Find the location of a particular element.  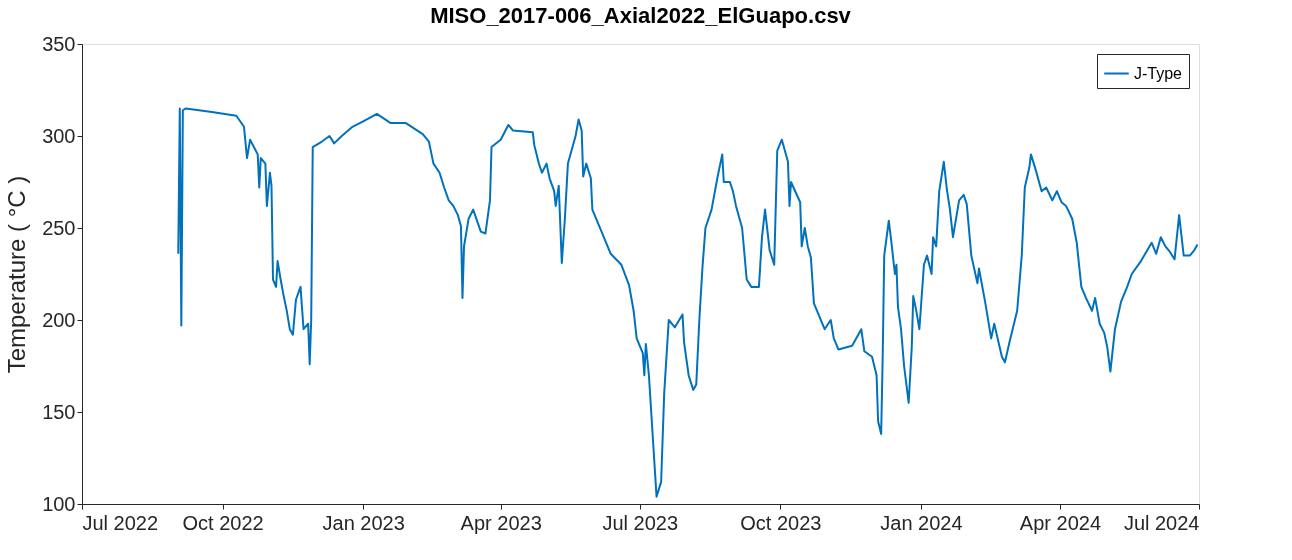

x-tick-label: Oct 2023 is located at coordinates (781, 522).